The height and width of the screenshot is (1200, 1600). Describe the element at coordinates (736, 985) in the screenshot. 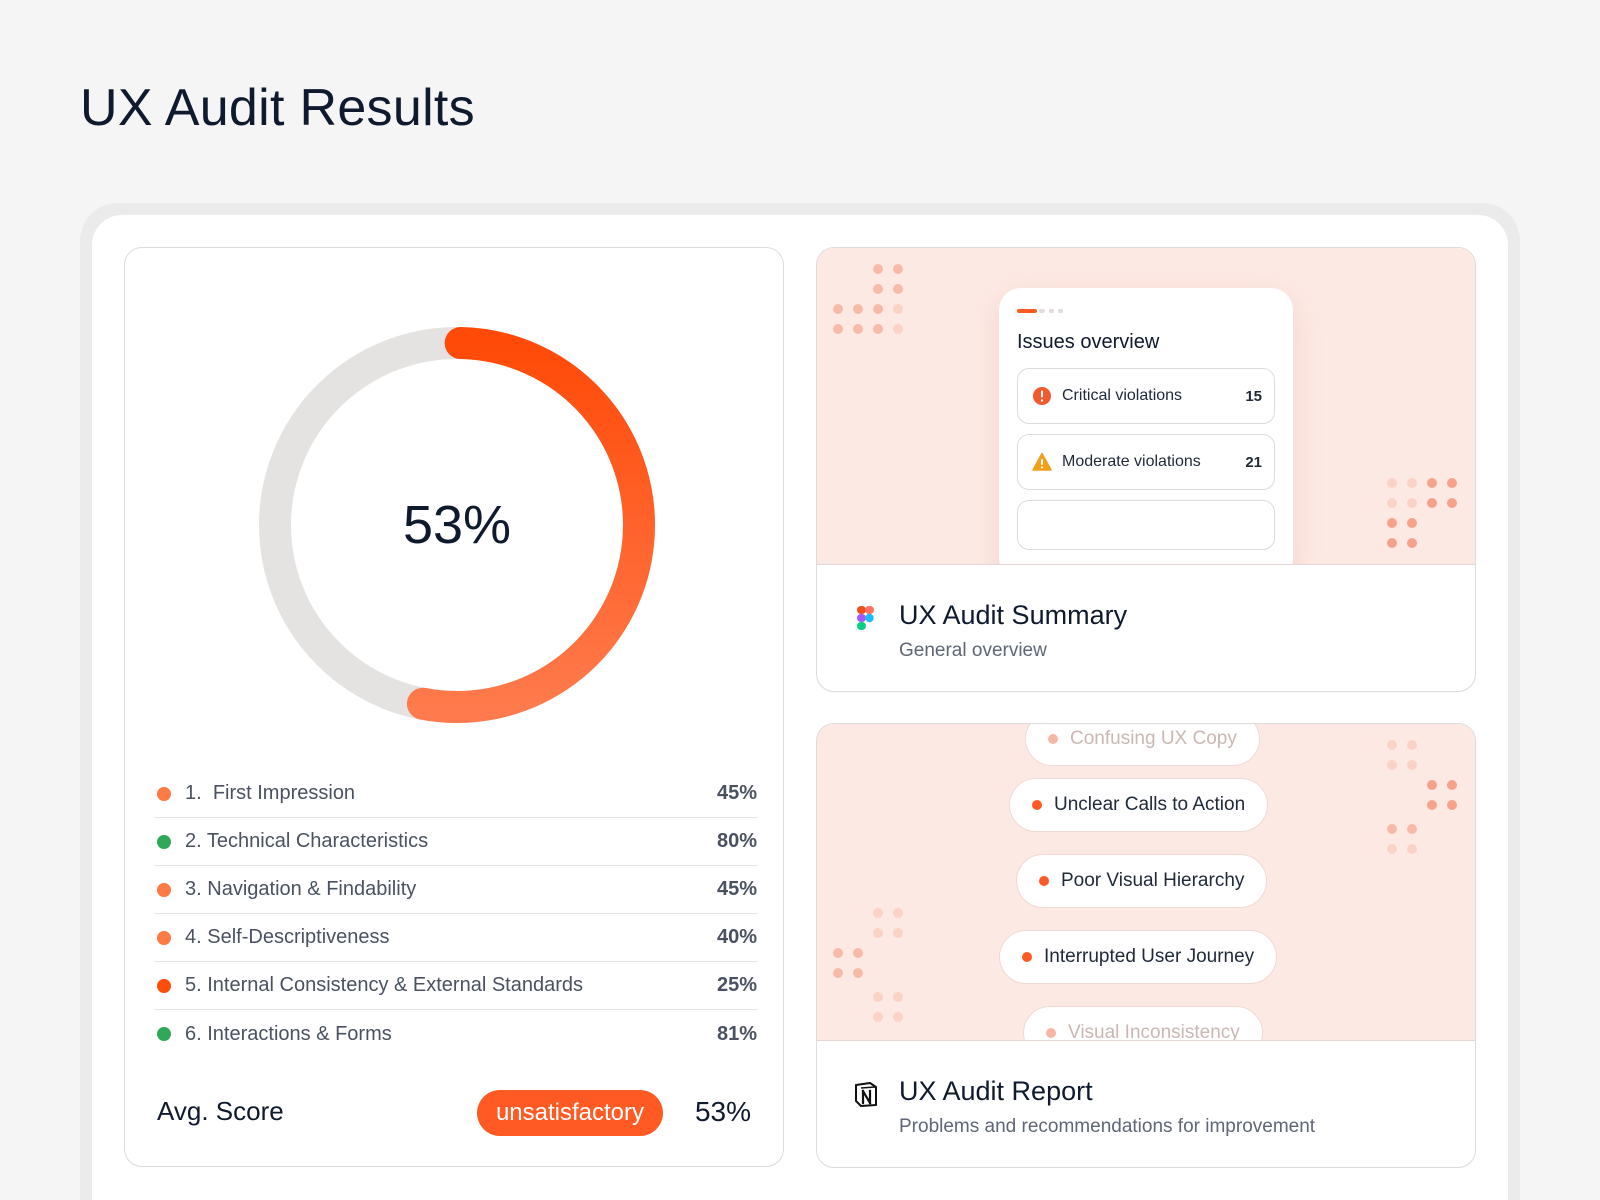

I see `category-value: 25%` at that location.